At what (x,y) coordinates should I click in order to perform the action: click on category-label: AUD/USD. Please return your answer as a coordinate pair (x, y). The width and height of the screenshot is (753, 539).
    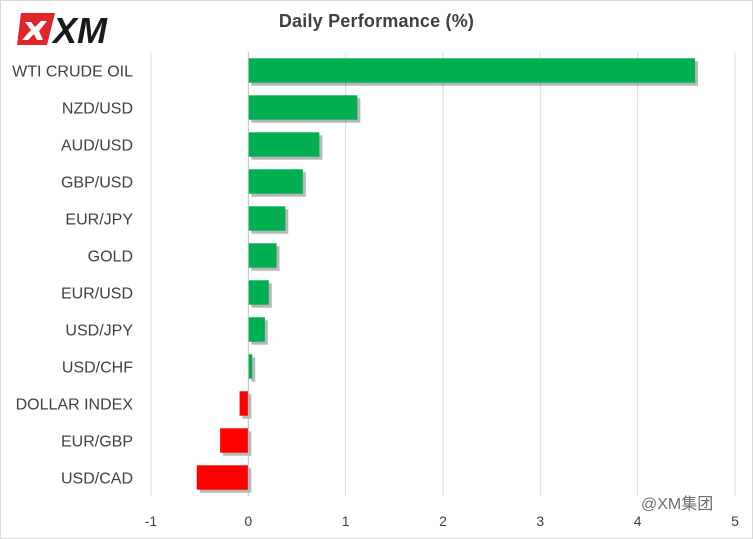
    Looking at the image, I should click on (97, 146).